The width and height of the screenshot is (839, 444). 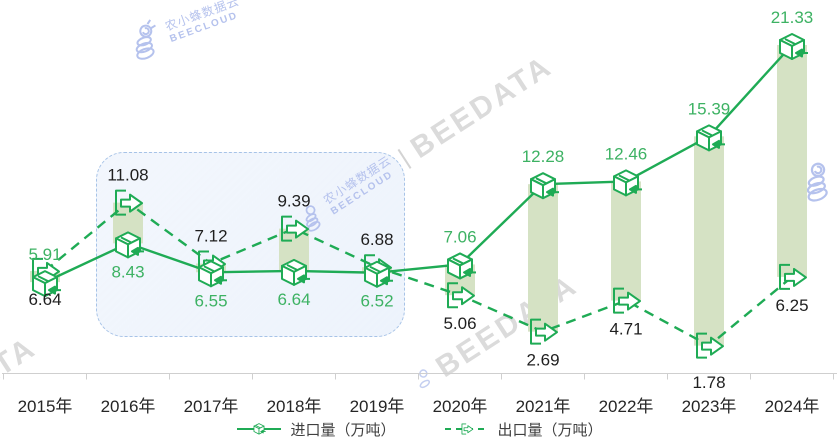 I want to click on import-value-label: 6.52, so click(x=376, y=301).